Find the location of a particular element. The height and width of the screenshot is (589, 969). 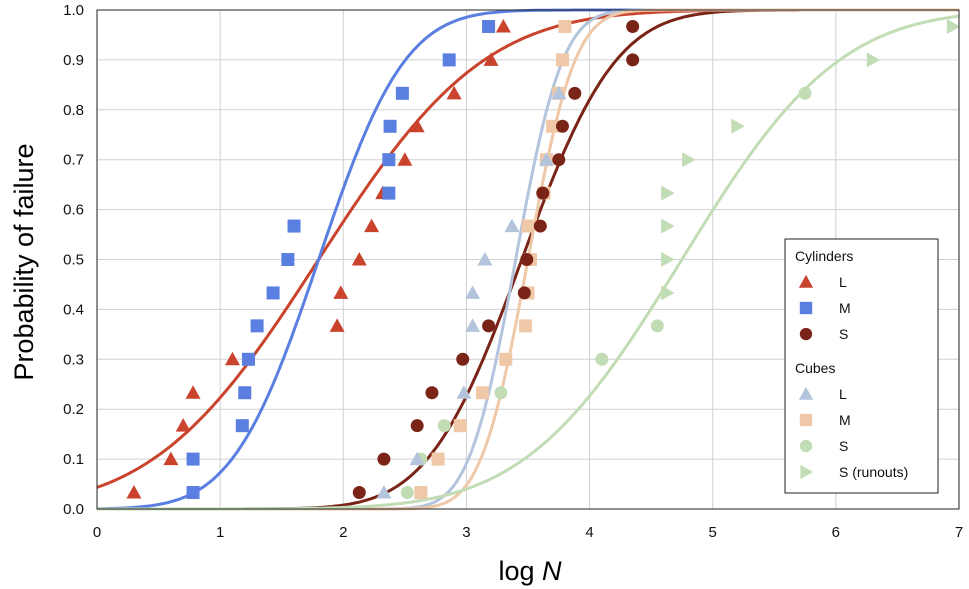

x-tick-labels: 0 1 2 3 4 5 6 7 is located at coordinates (528, 532).